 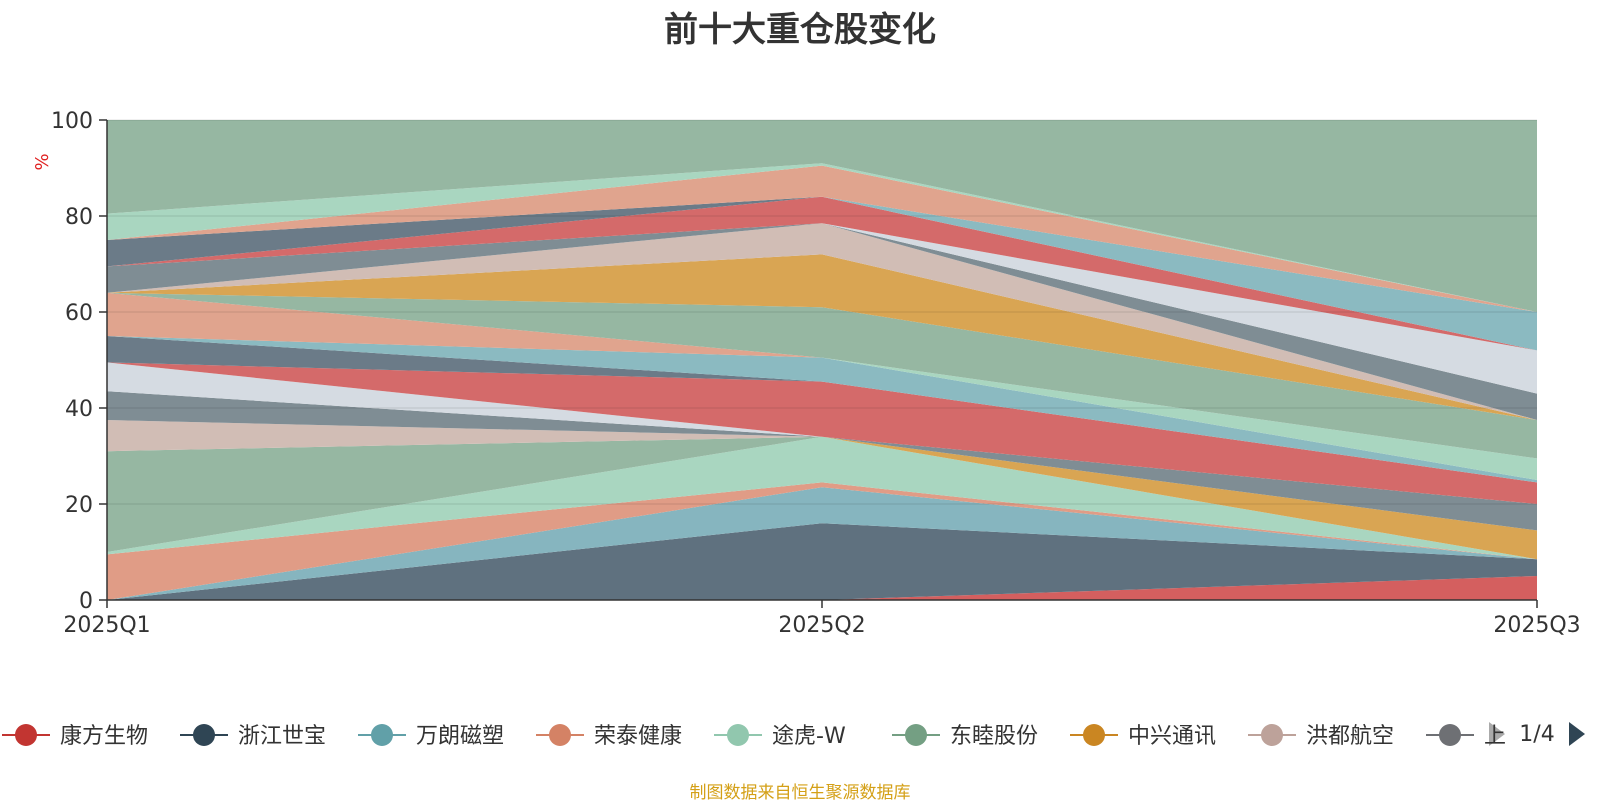 What do you see at coordinates (800, 30) in the screenshot?
I see `chart-title: 前十大重仓股变化` at bounding box center [800, 30].